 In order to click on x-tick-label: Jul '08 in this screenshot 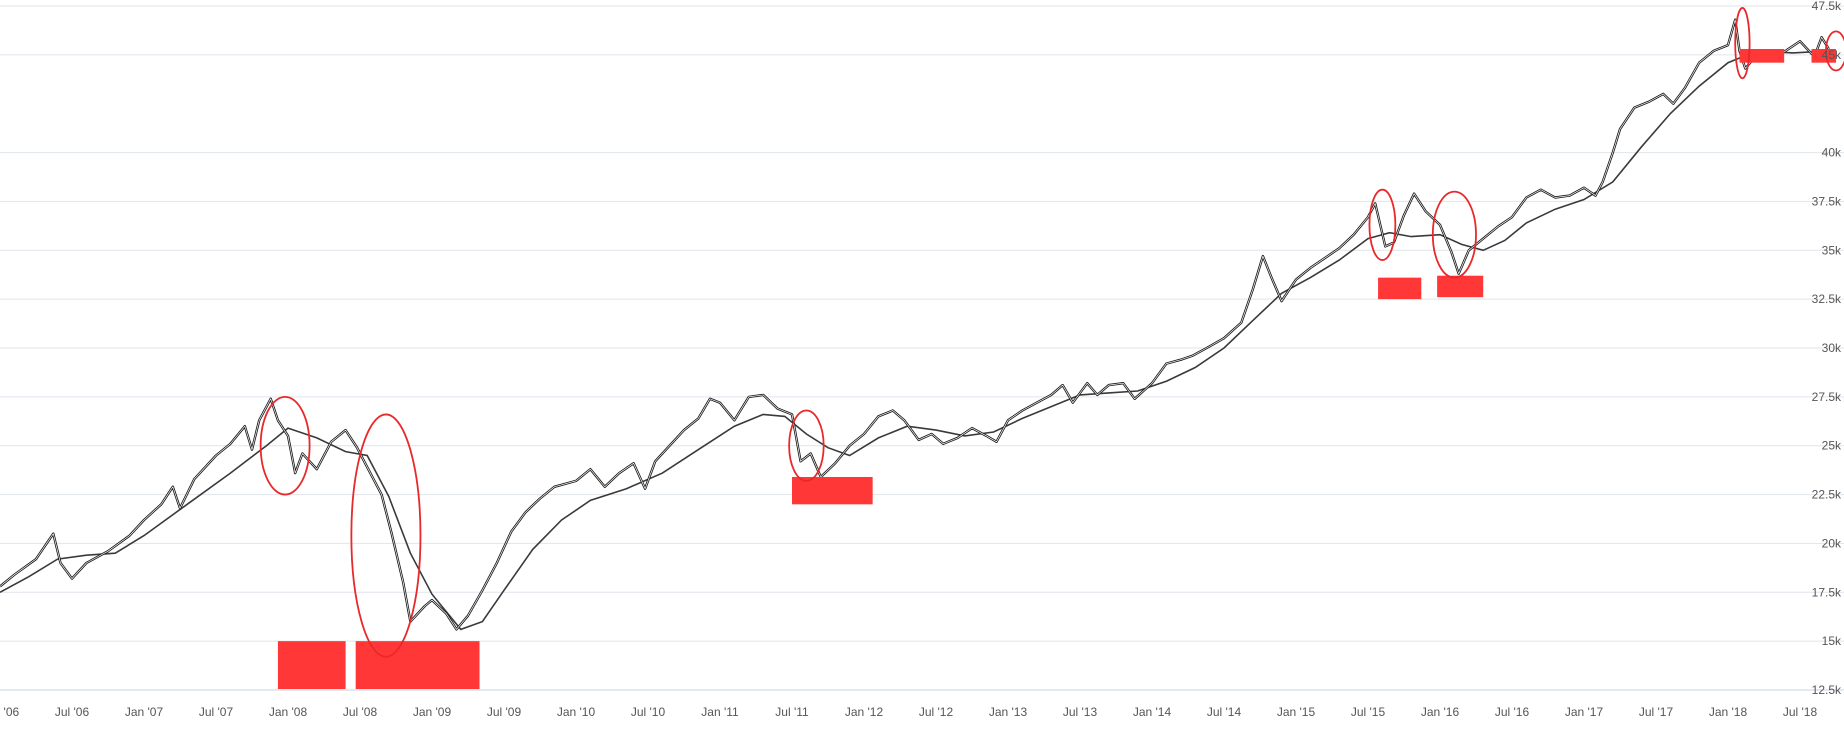, I will do `click(360, 712)`.